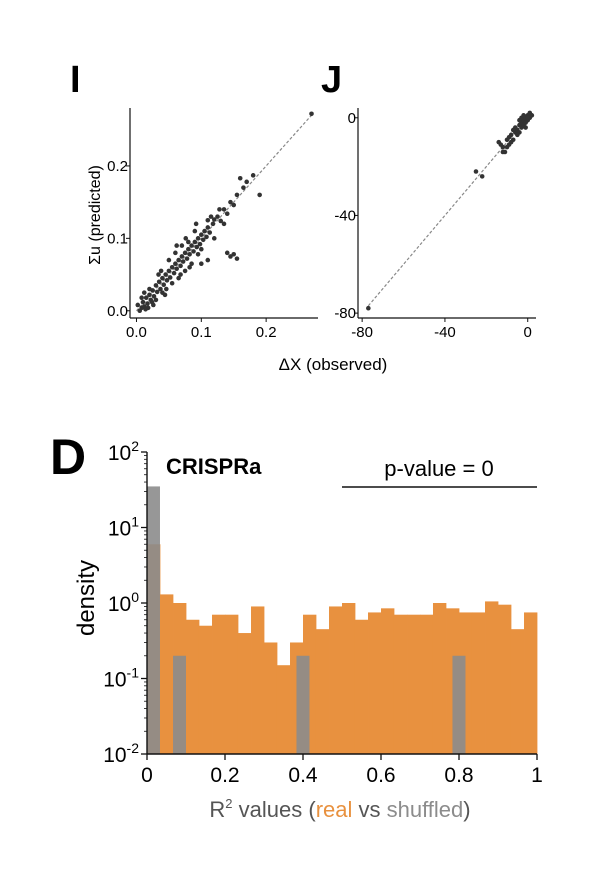 This screenshot has height=872, width=614. I want to click on x-tick-label: 0.0, so click(136, 332).